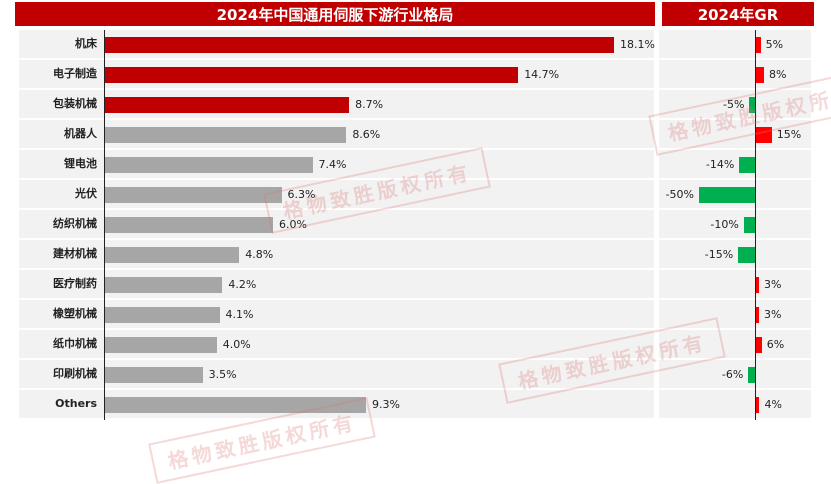 The image size is (831, 484). What do you see at coordinates (242, 284) in the screenshot?
I see `share-value-label: 4.2%` at bounding box center [242, 284].